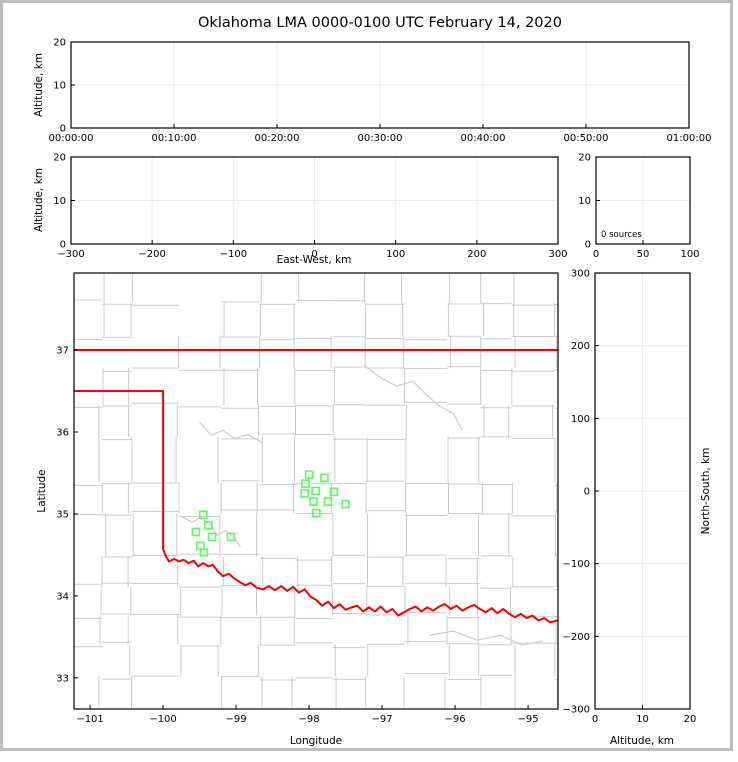 This screenshot has height=762, width=738. I want to click on map-ylabel: Latitude, so click(42, 490).